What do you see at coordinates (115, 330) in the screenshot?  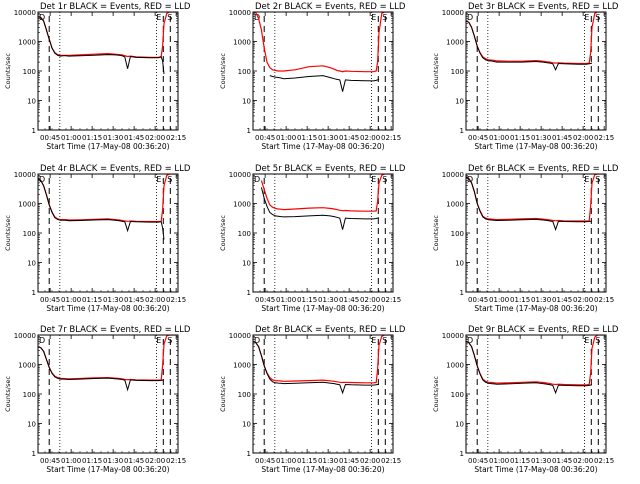 I see `panel-title: Det 7r BLACK = Events, RED = LLD` at bounding box center [115, 330].